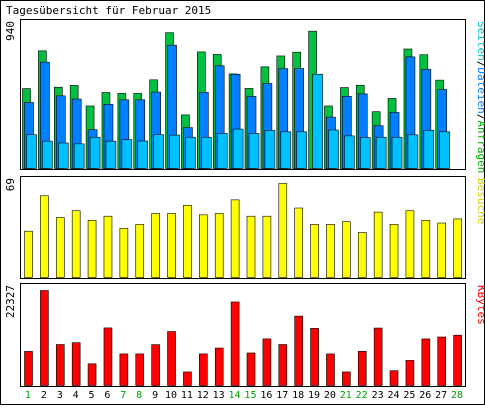  I want to click on x-tick-label-22: 22, so click(362, 395).